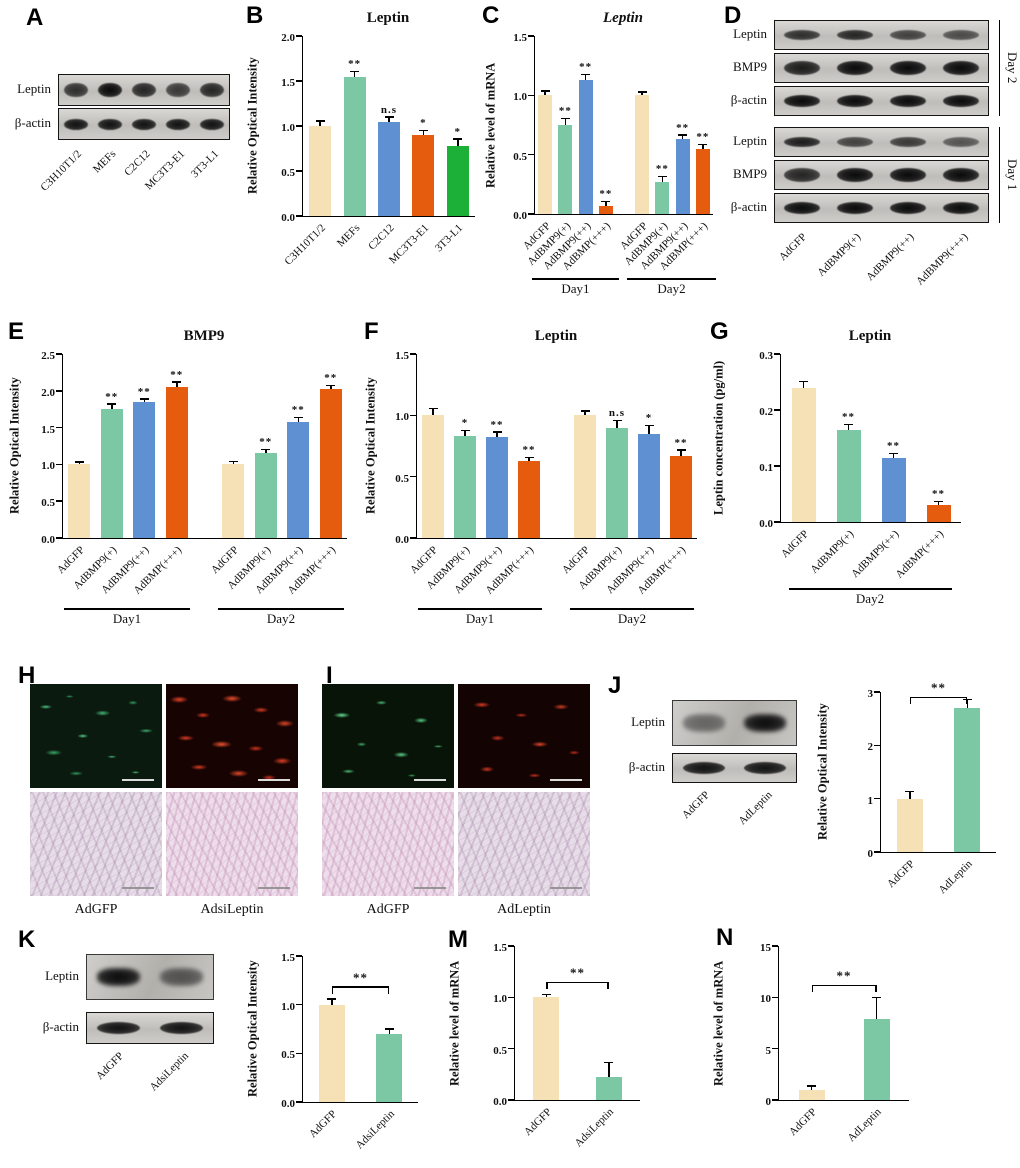 The height and width of the screenshot is (1168, 1020). Describe the element at coordinates (16, 331) in the screenshot. I see `panel-label-e: E` at that location.